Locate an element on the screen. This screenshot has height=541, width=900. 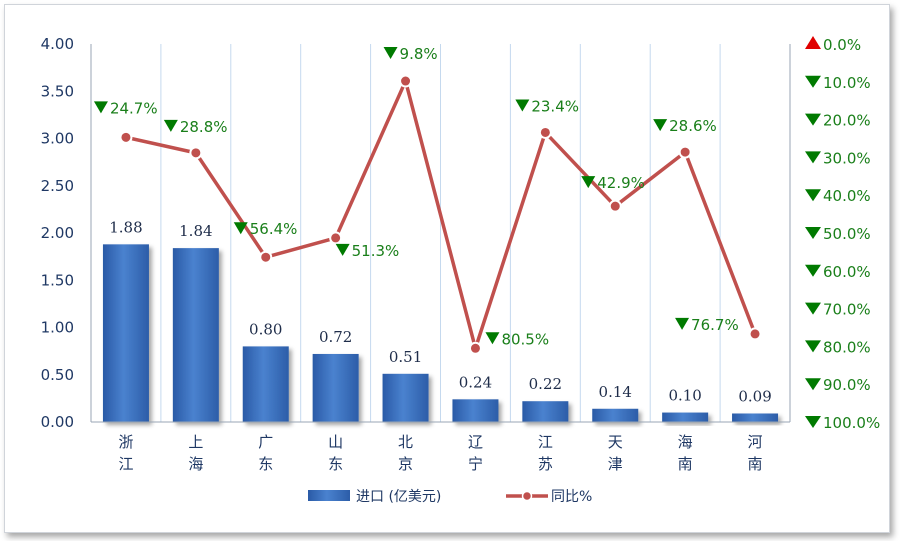
y-left-tick-label: 3.00 is located at coordinates (57, 139).